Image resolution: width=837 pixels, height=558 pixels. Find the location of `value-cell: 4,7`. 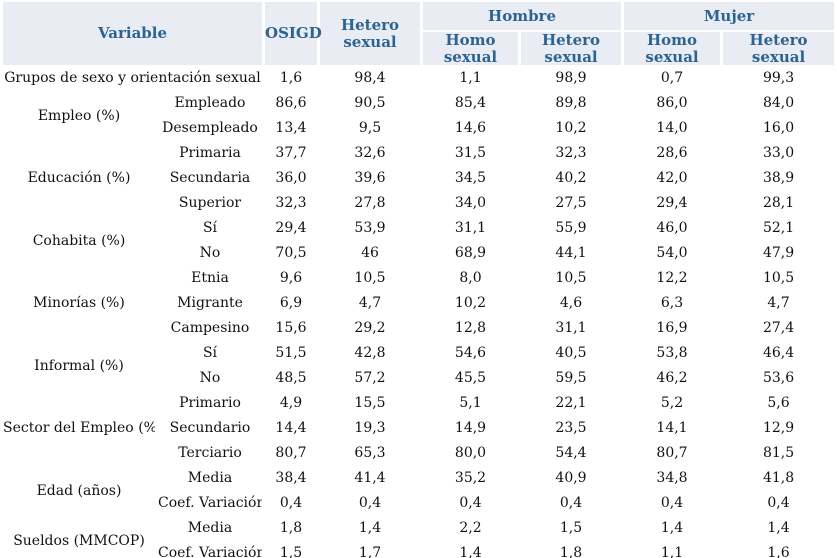

value-cell: 4,7 is located at coordinates (779, 303).